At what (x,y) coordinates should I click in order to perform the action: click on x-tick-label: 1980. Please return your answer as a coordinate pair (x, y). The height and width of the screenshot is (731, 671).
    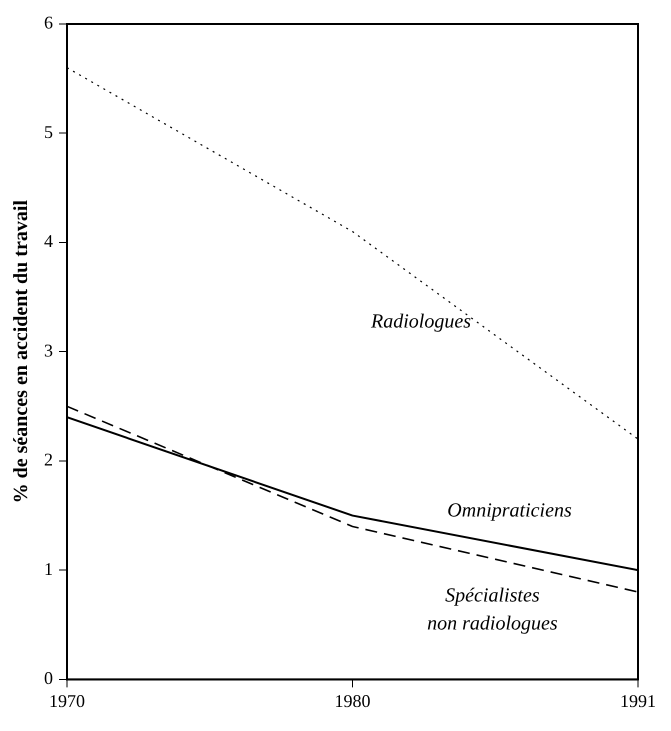
    Looking at the image, I should click on (352, 700).